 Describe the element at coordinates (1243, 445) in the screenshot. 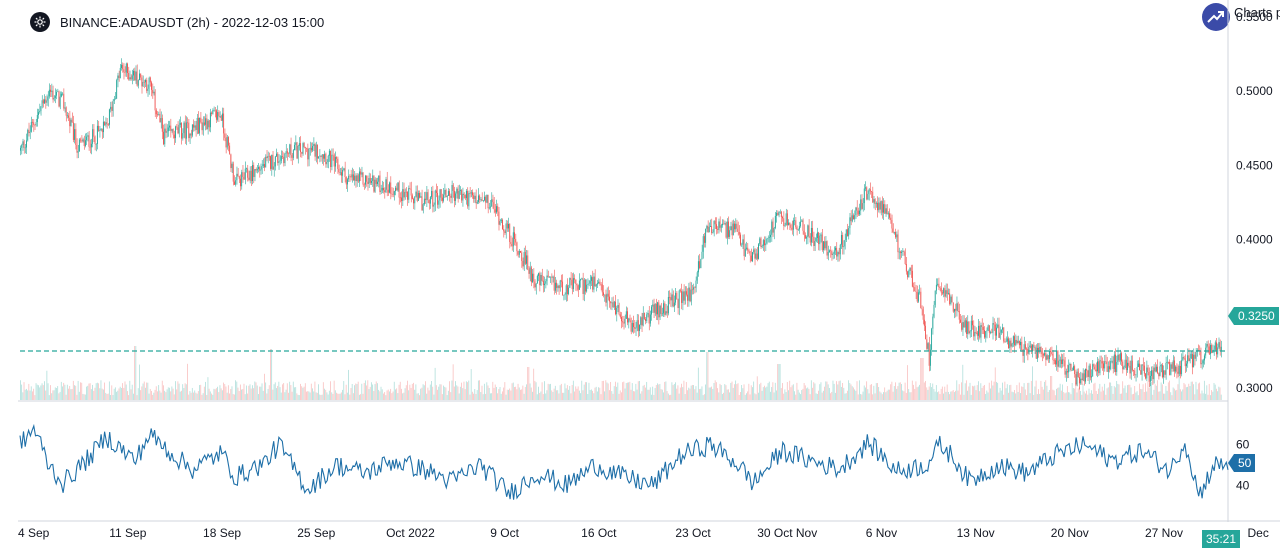

I see `rsi-axis-label: 60` at that location.